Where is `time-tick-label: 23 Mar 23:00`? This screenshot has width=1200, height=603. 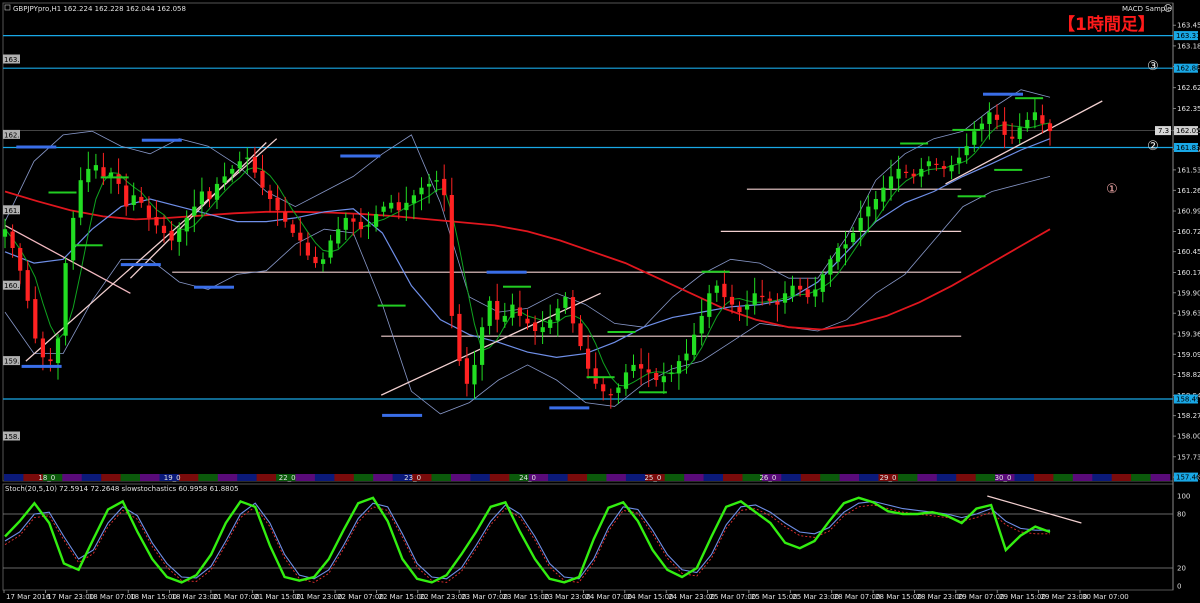 time-tick-label: 23 Mar 23:00 is located at coordinates (567, 597).